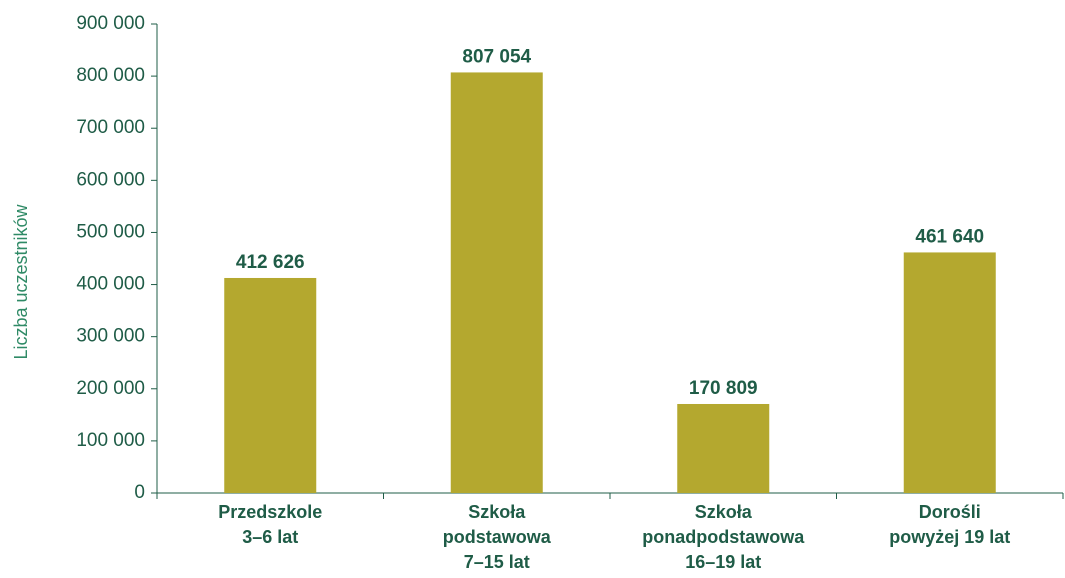 The height and width of the screenshot is (578, 1065). I want to click on value-label: 412 626, so click(270, 262).